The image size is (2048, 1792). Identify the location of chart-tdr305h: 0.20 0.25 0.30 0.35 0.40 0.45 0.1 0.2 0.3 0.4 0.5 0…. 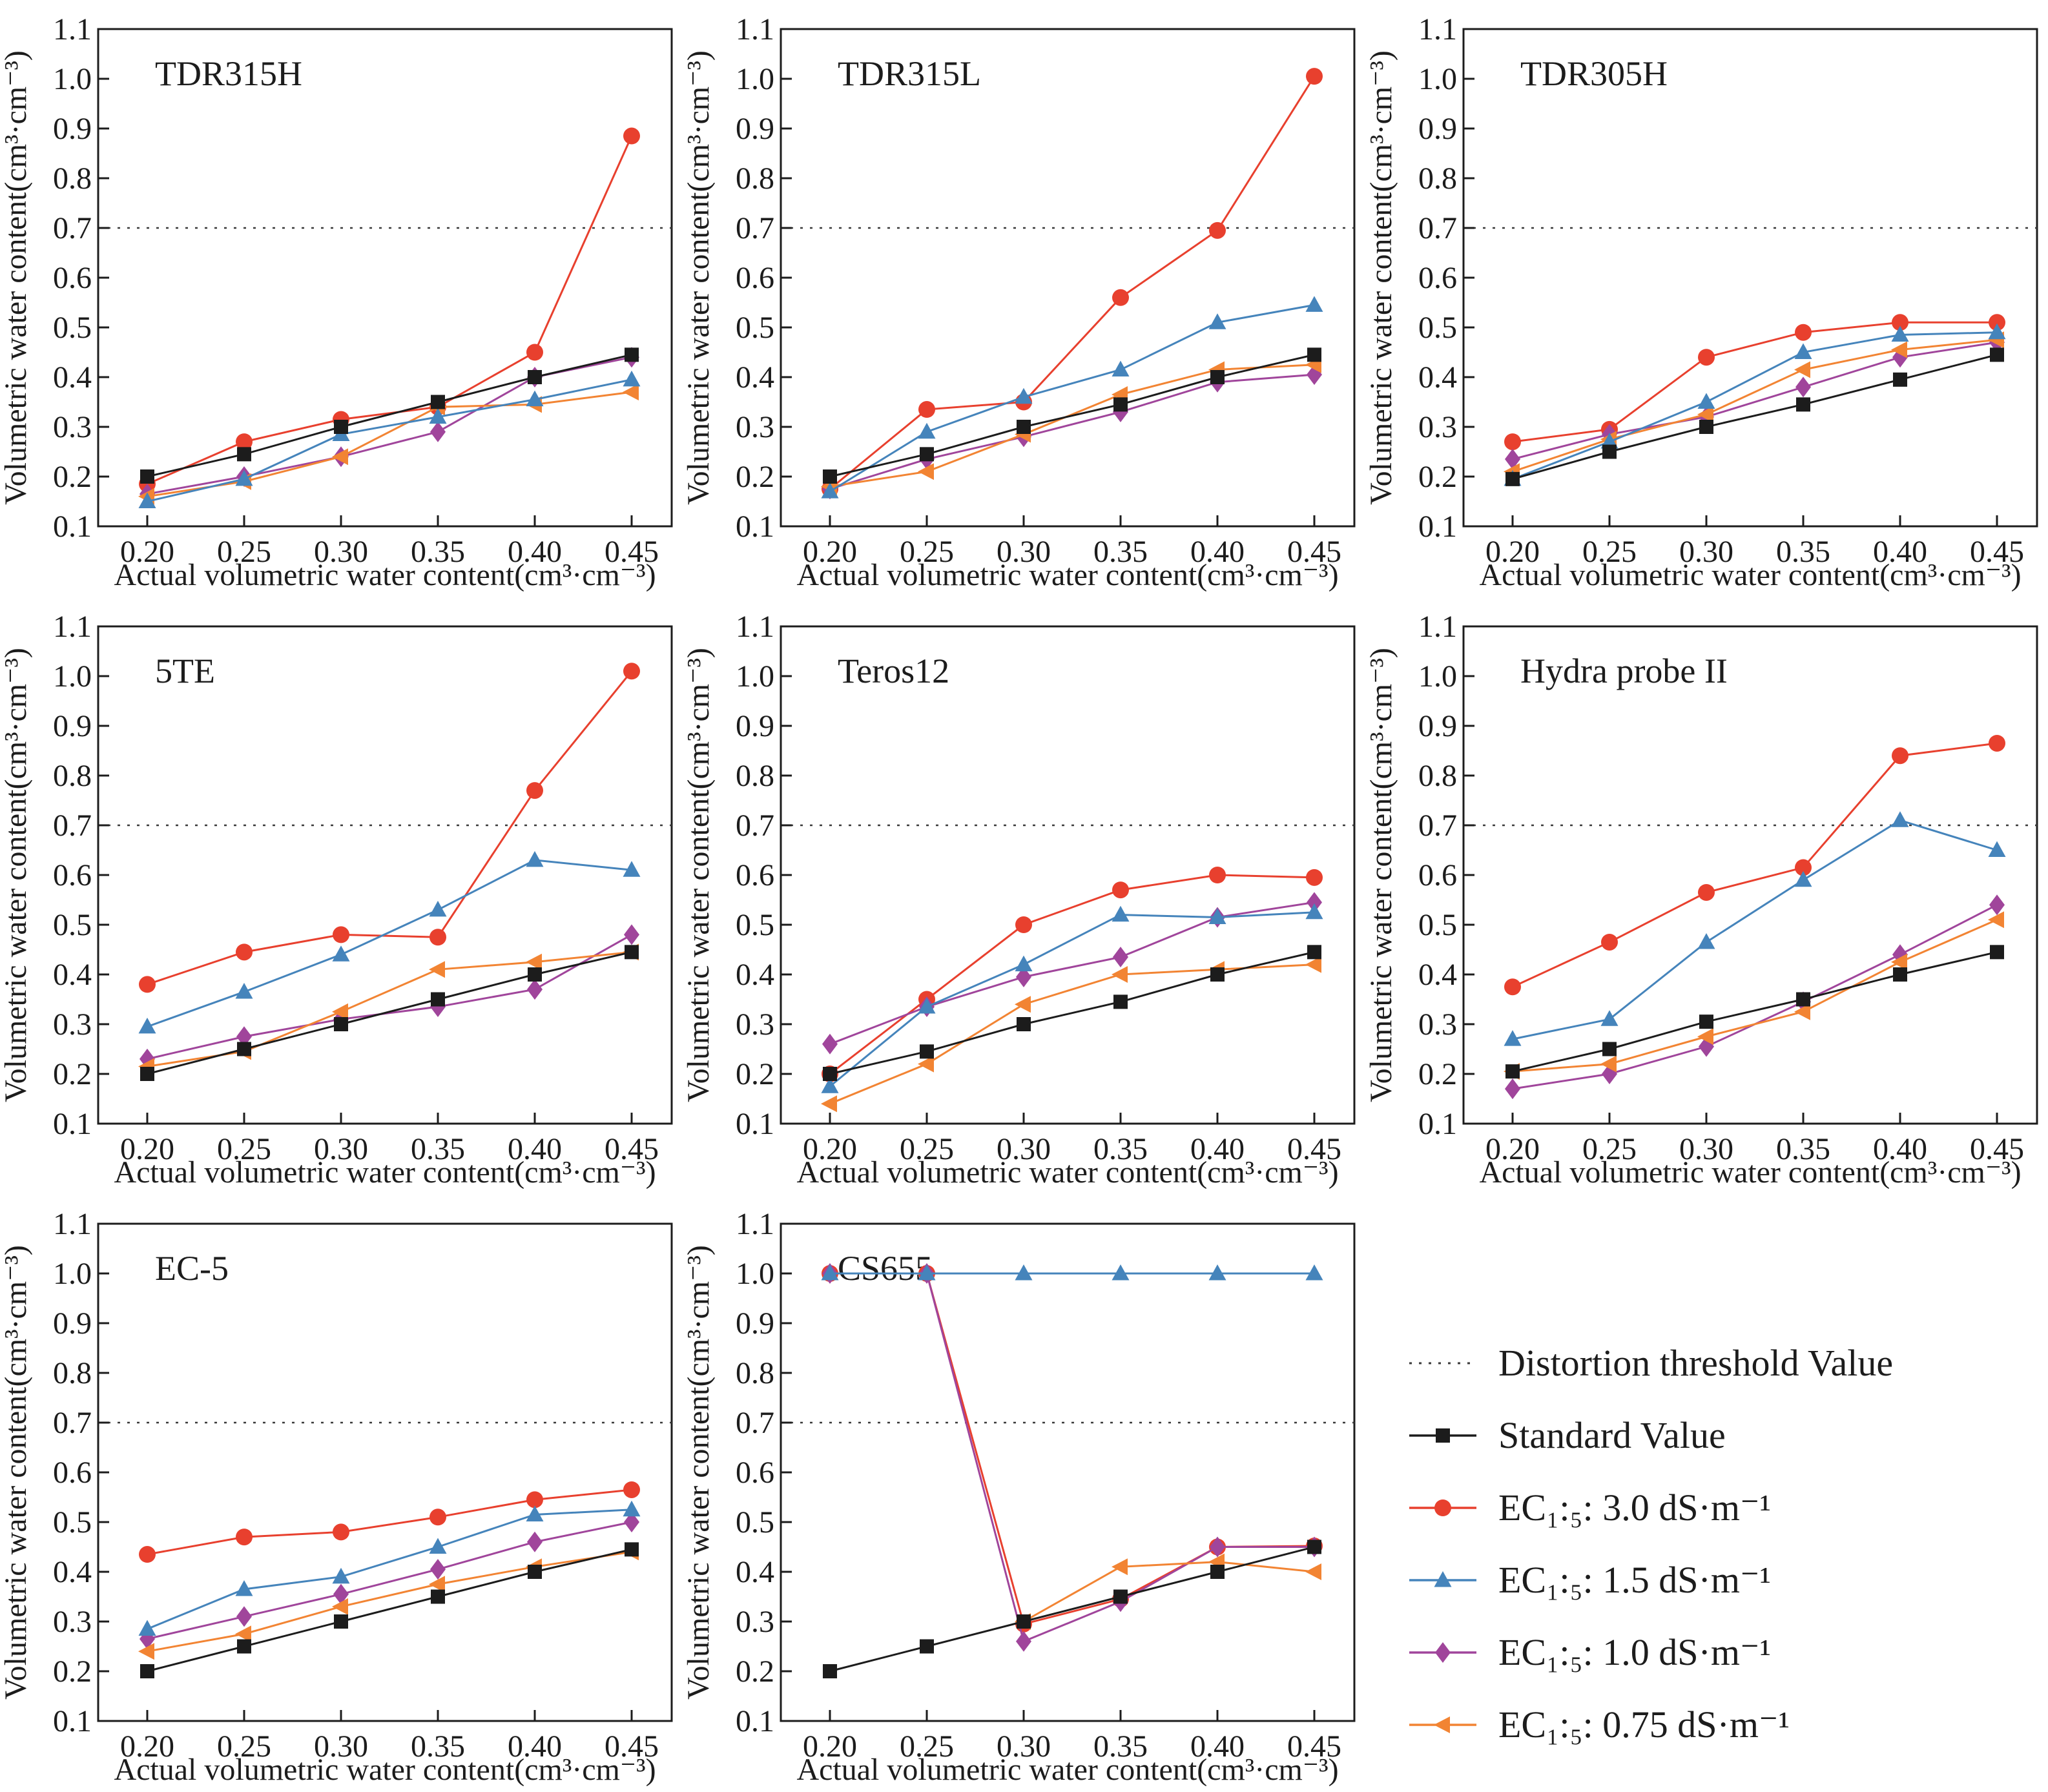
(1701, 302).